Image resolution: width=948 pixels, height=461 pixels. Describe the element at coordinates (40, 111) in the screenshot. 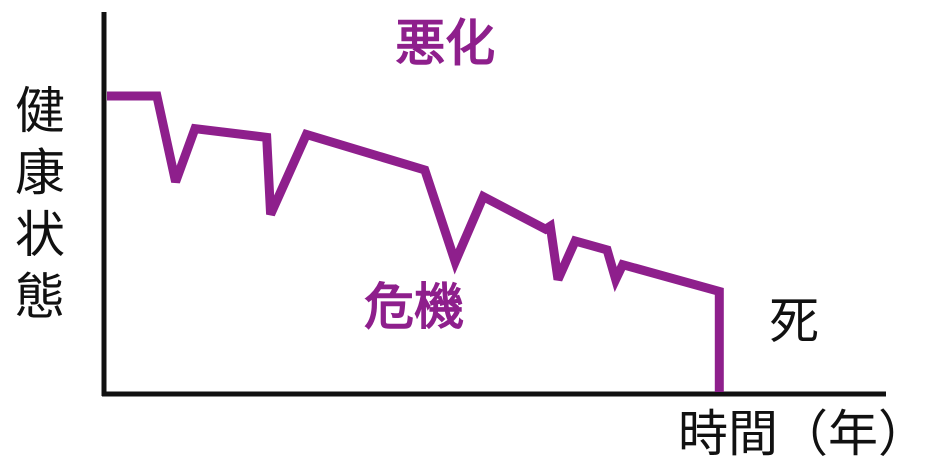

I see `y-axis-label-char: 健` at that location.